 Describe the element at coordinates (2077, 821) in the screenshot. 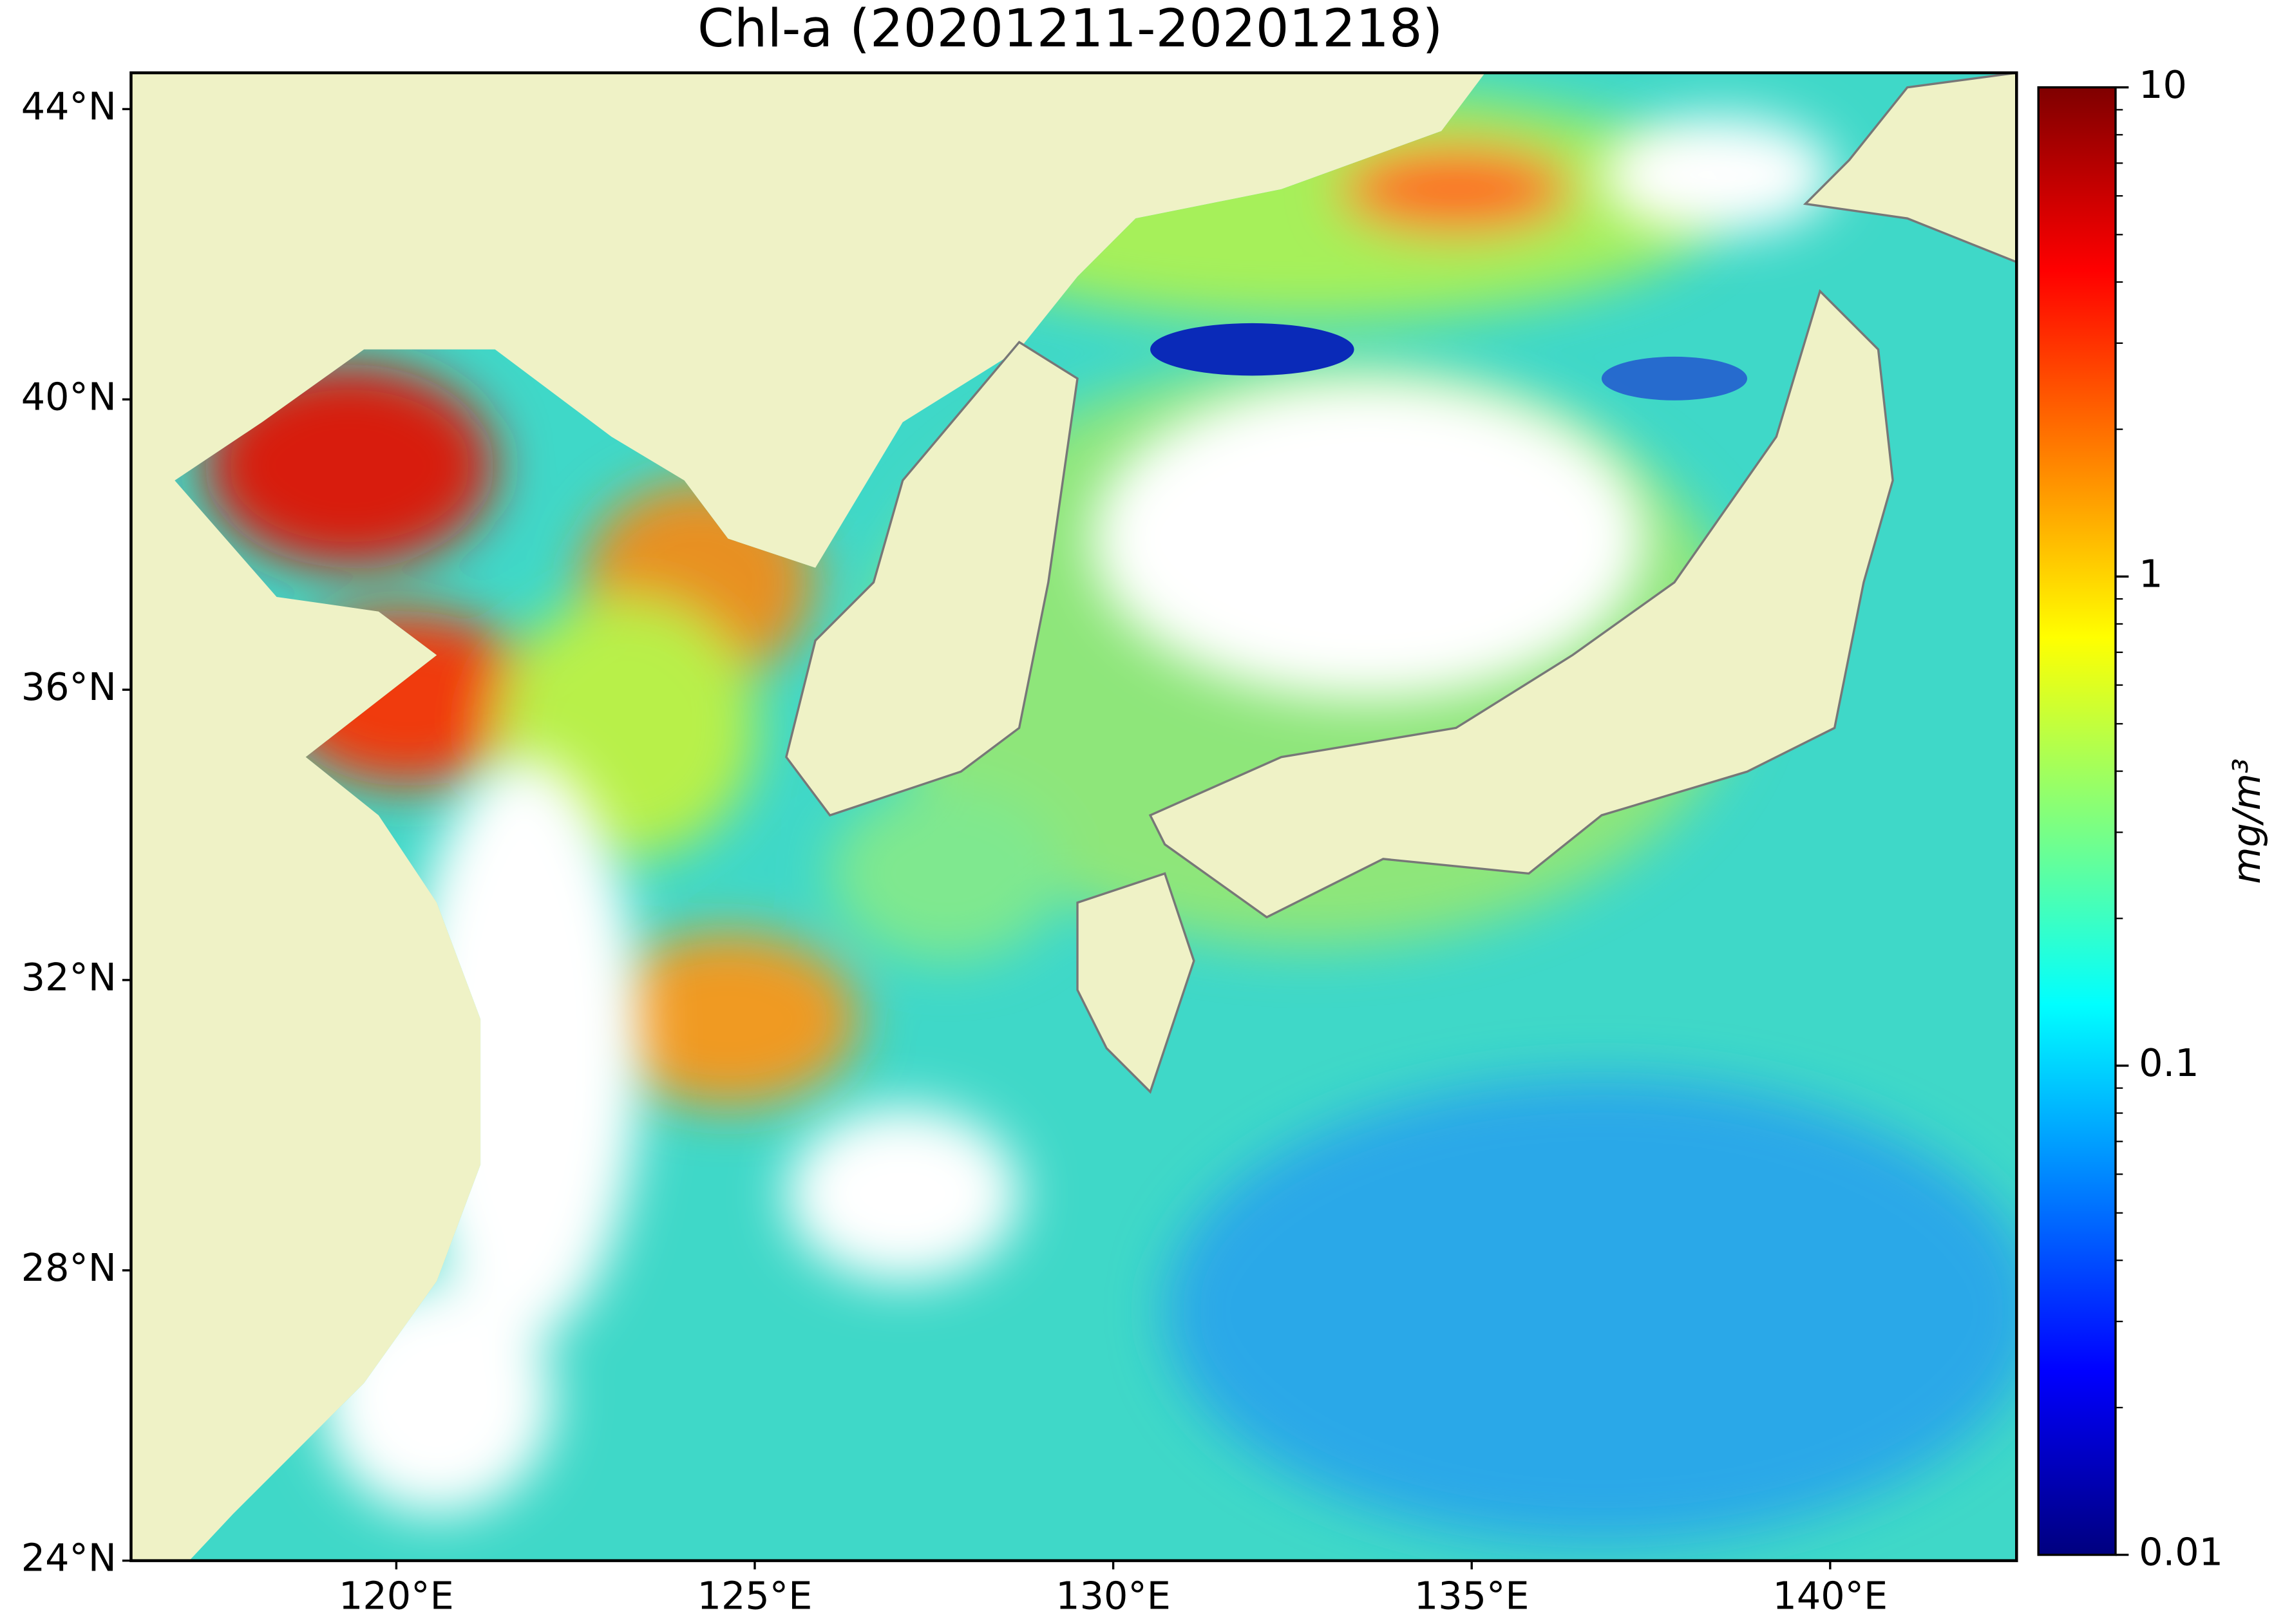

I see `colorbar` at that location.